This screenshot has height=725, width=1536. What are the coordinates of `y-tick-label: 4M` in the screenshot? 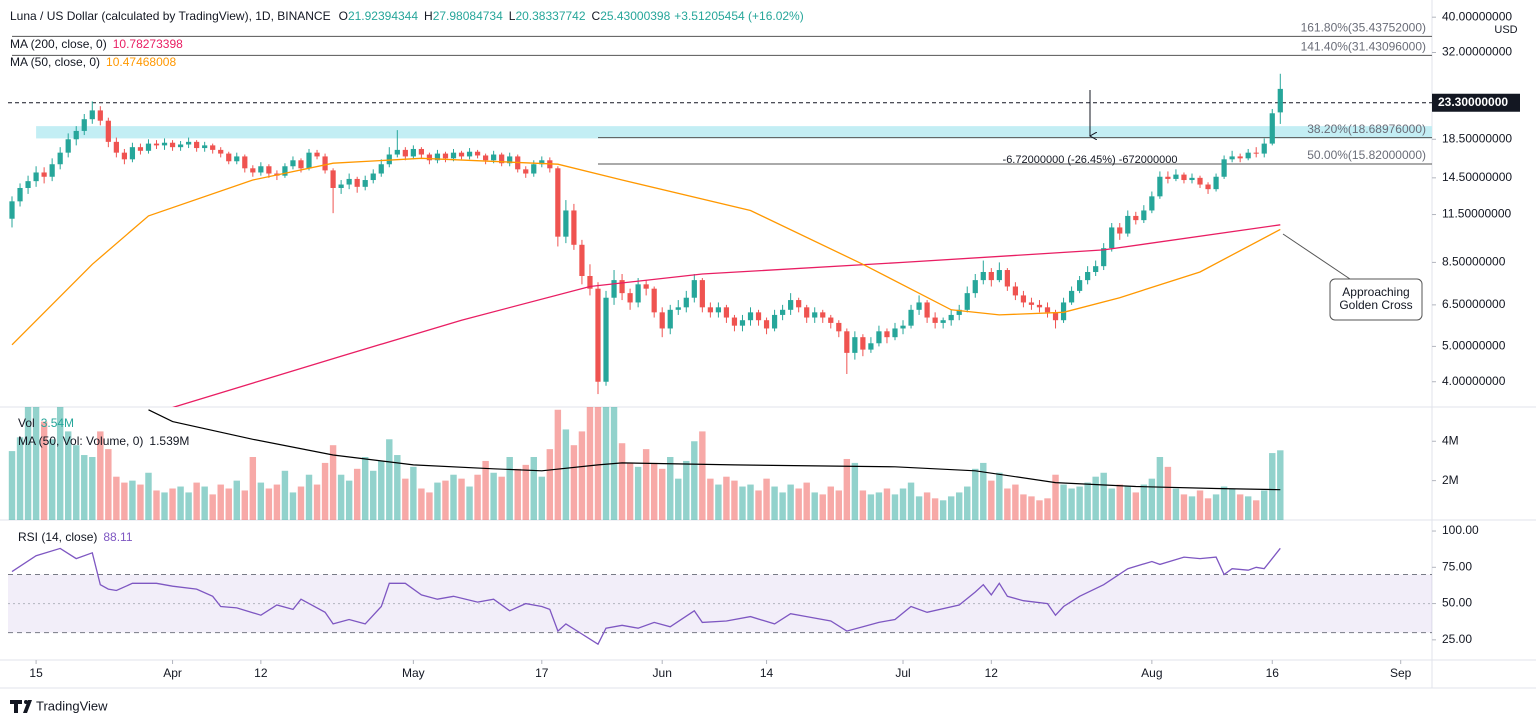 It's located at (1450, 440).